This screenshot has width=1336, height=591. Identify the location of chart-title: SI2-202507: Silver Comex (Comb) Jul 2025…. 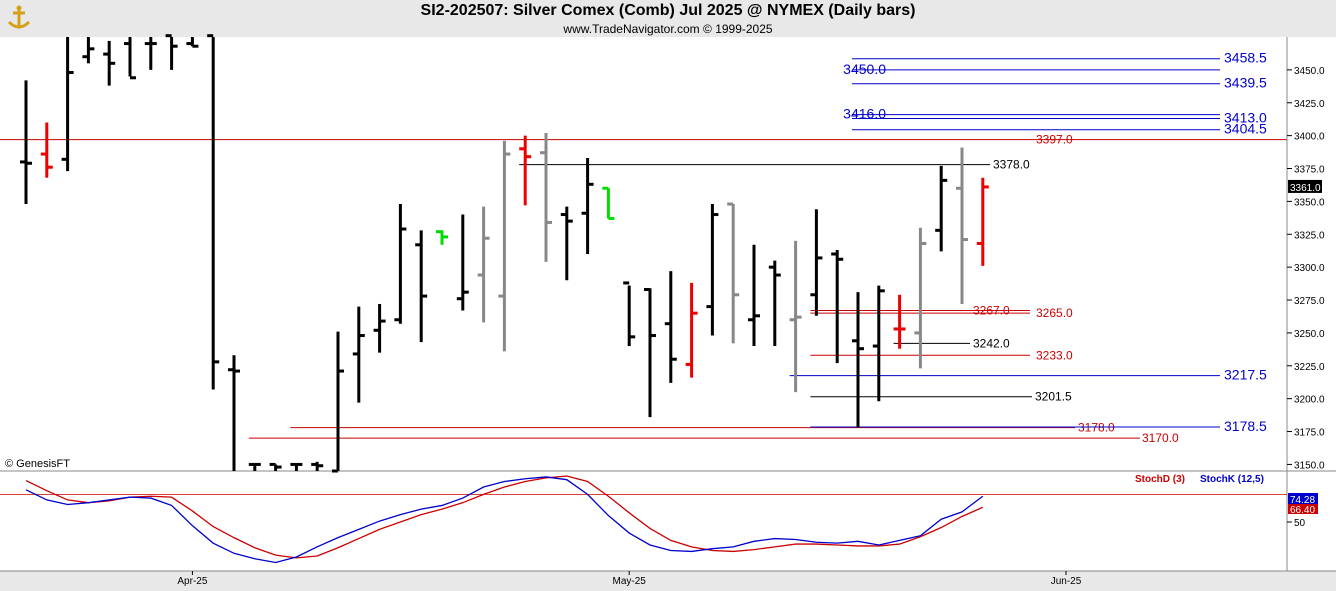
(668, 10).